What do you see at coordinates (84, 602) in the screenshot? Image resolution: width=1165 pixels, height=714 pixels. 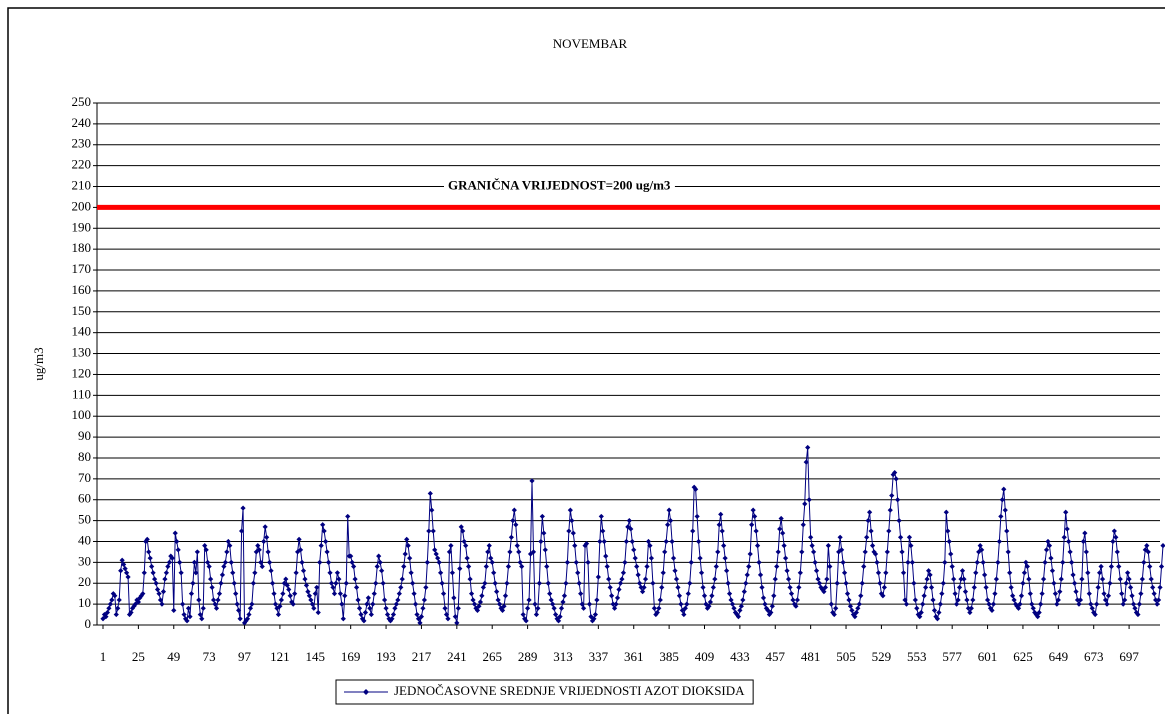 I see `y-tick-label: 10` at bounding box center [84, 602].